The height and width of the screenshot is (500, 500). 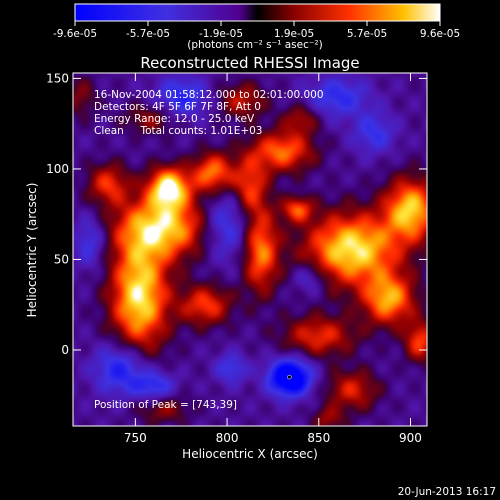 I want to click on peak-position-label: Position of Peak = [743,39], so click(x=165, y=405).